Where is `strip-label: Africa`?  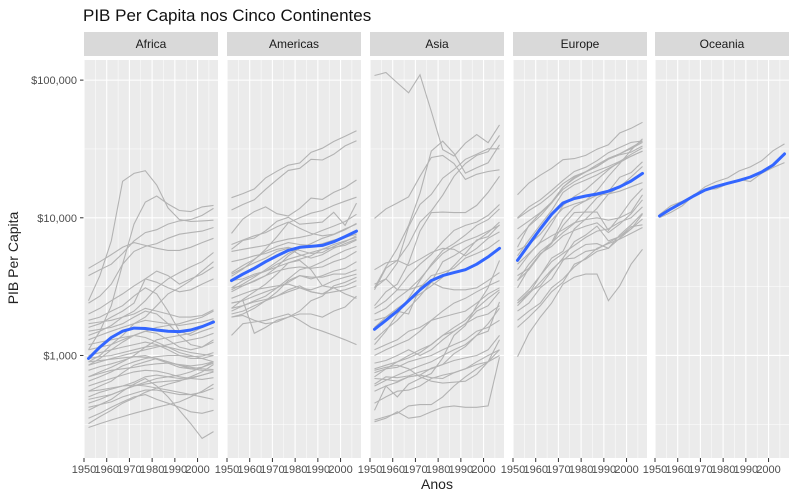
strip-label: Africa is located at coordinates (151, 44).